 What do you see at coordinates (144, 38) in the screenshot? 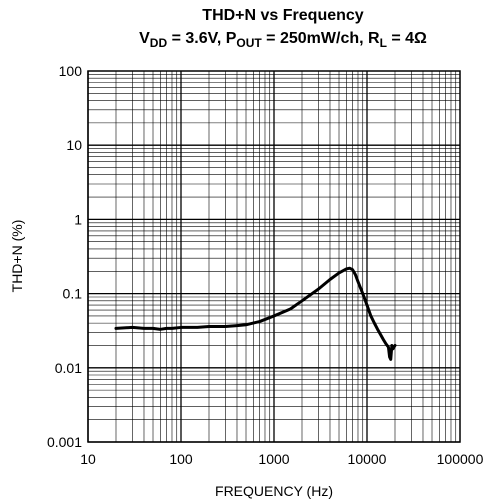
I see `subtitle-vdd-symbol: V` at bounding box center [144, 38].